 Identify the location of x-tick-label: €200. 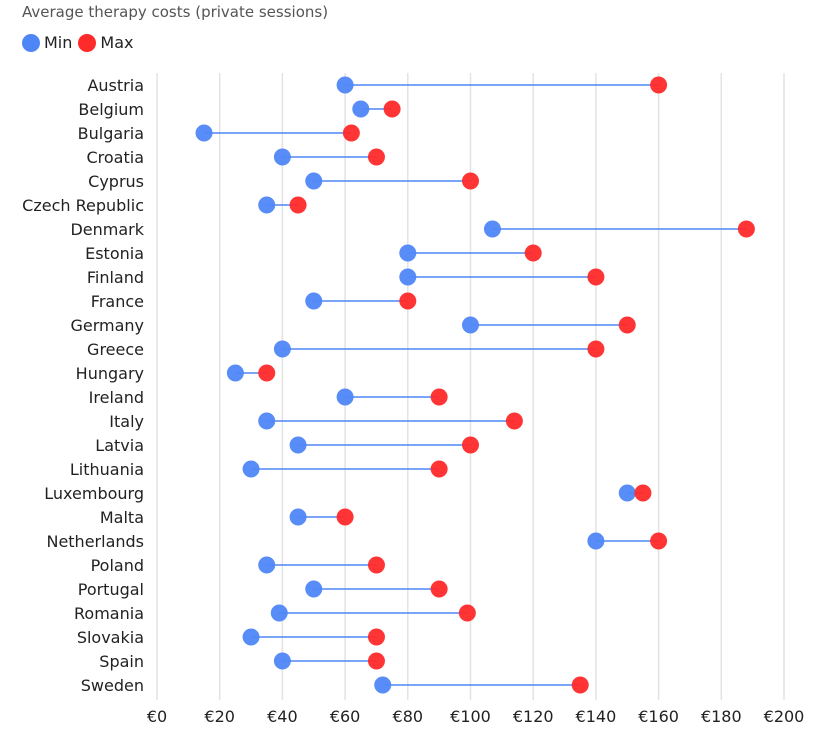
(784, 716).